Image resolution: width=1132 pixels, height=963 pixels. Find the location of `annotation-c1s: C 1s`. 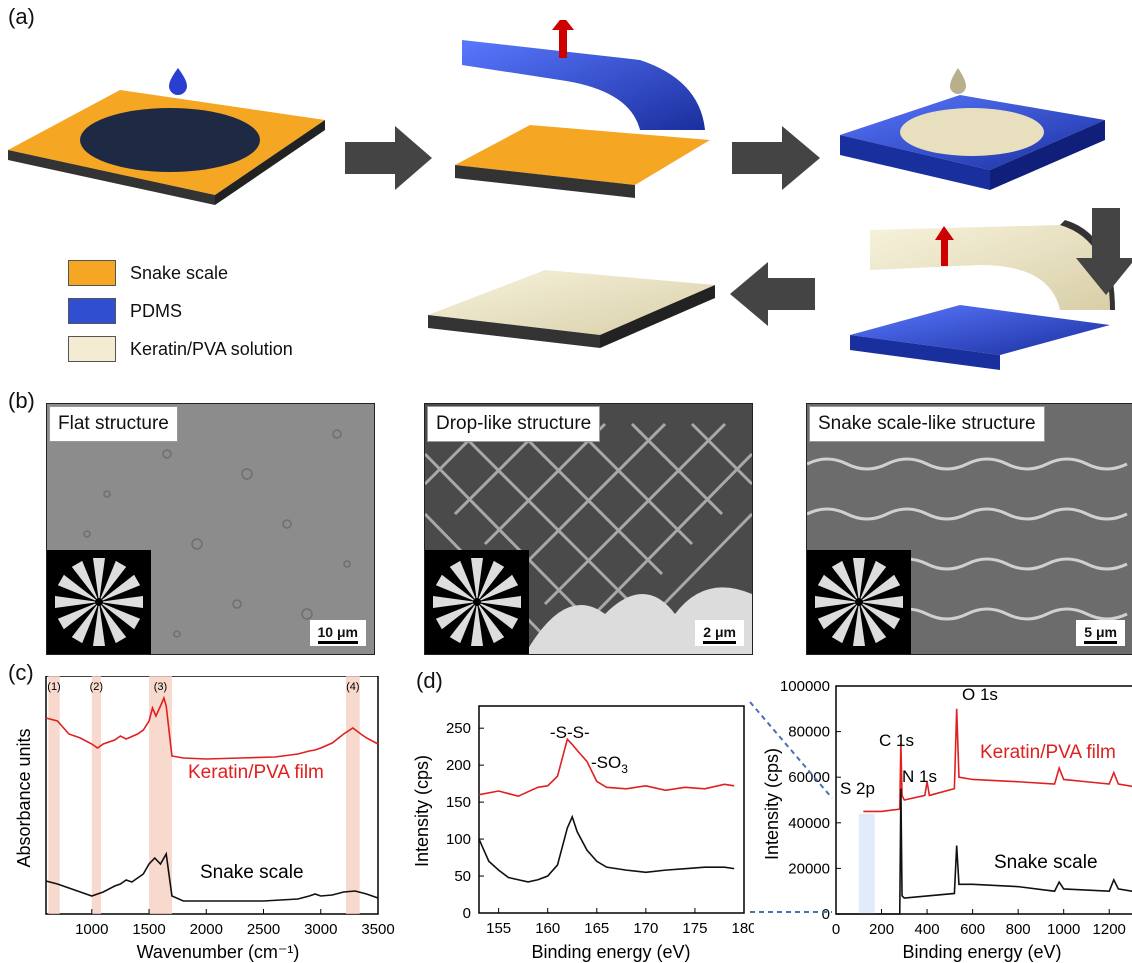

annotation-c1s: C 1s is located at coordinates (896, 740).